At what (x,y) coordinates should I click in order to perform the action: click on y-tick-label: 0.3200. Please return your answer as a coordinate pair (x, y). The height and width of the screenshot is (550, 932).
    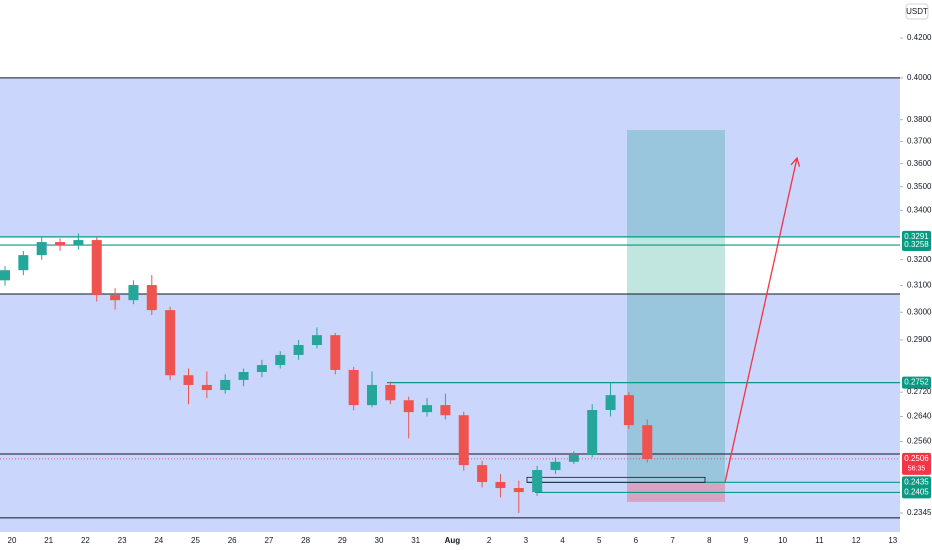
    Looking at the image, I should click on (919, 259).